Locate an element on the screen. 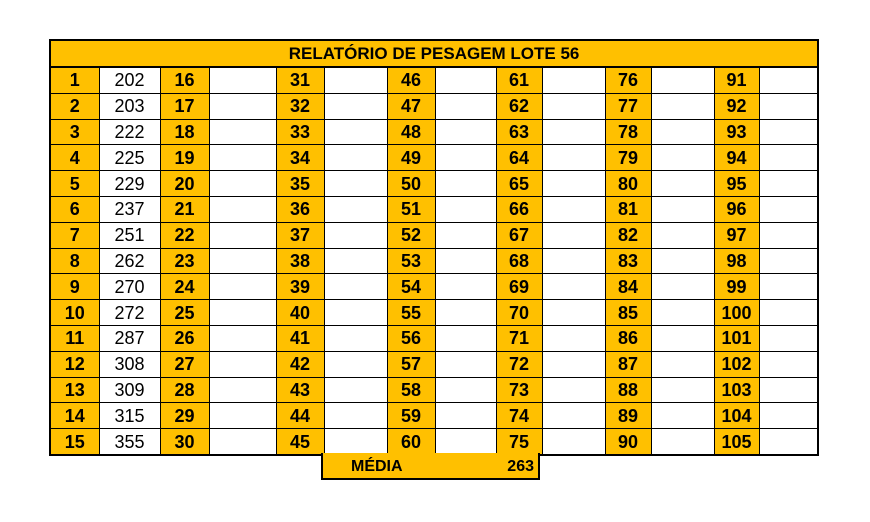 Image resolution: width=870 pixels, height=522 pixels. table-row: 8 262 23 38 53 68 83 98 is located at coordinates (434, 261).